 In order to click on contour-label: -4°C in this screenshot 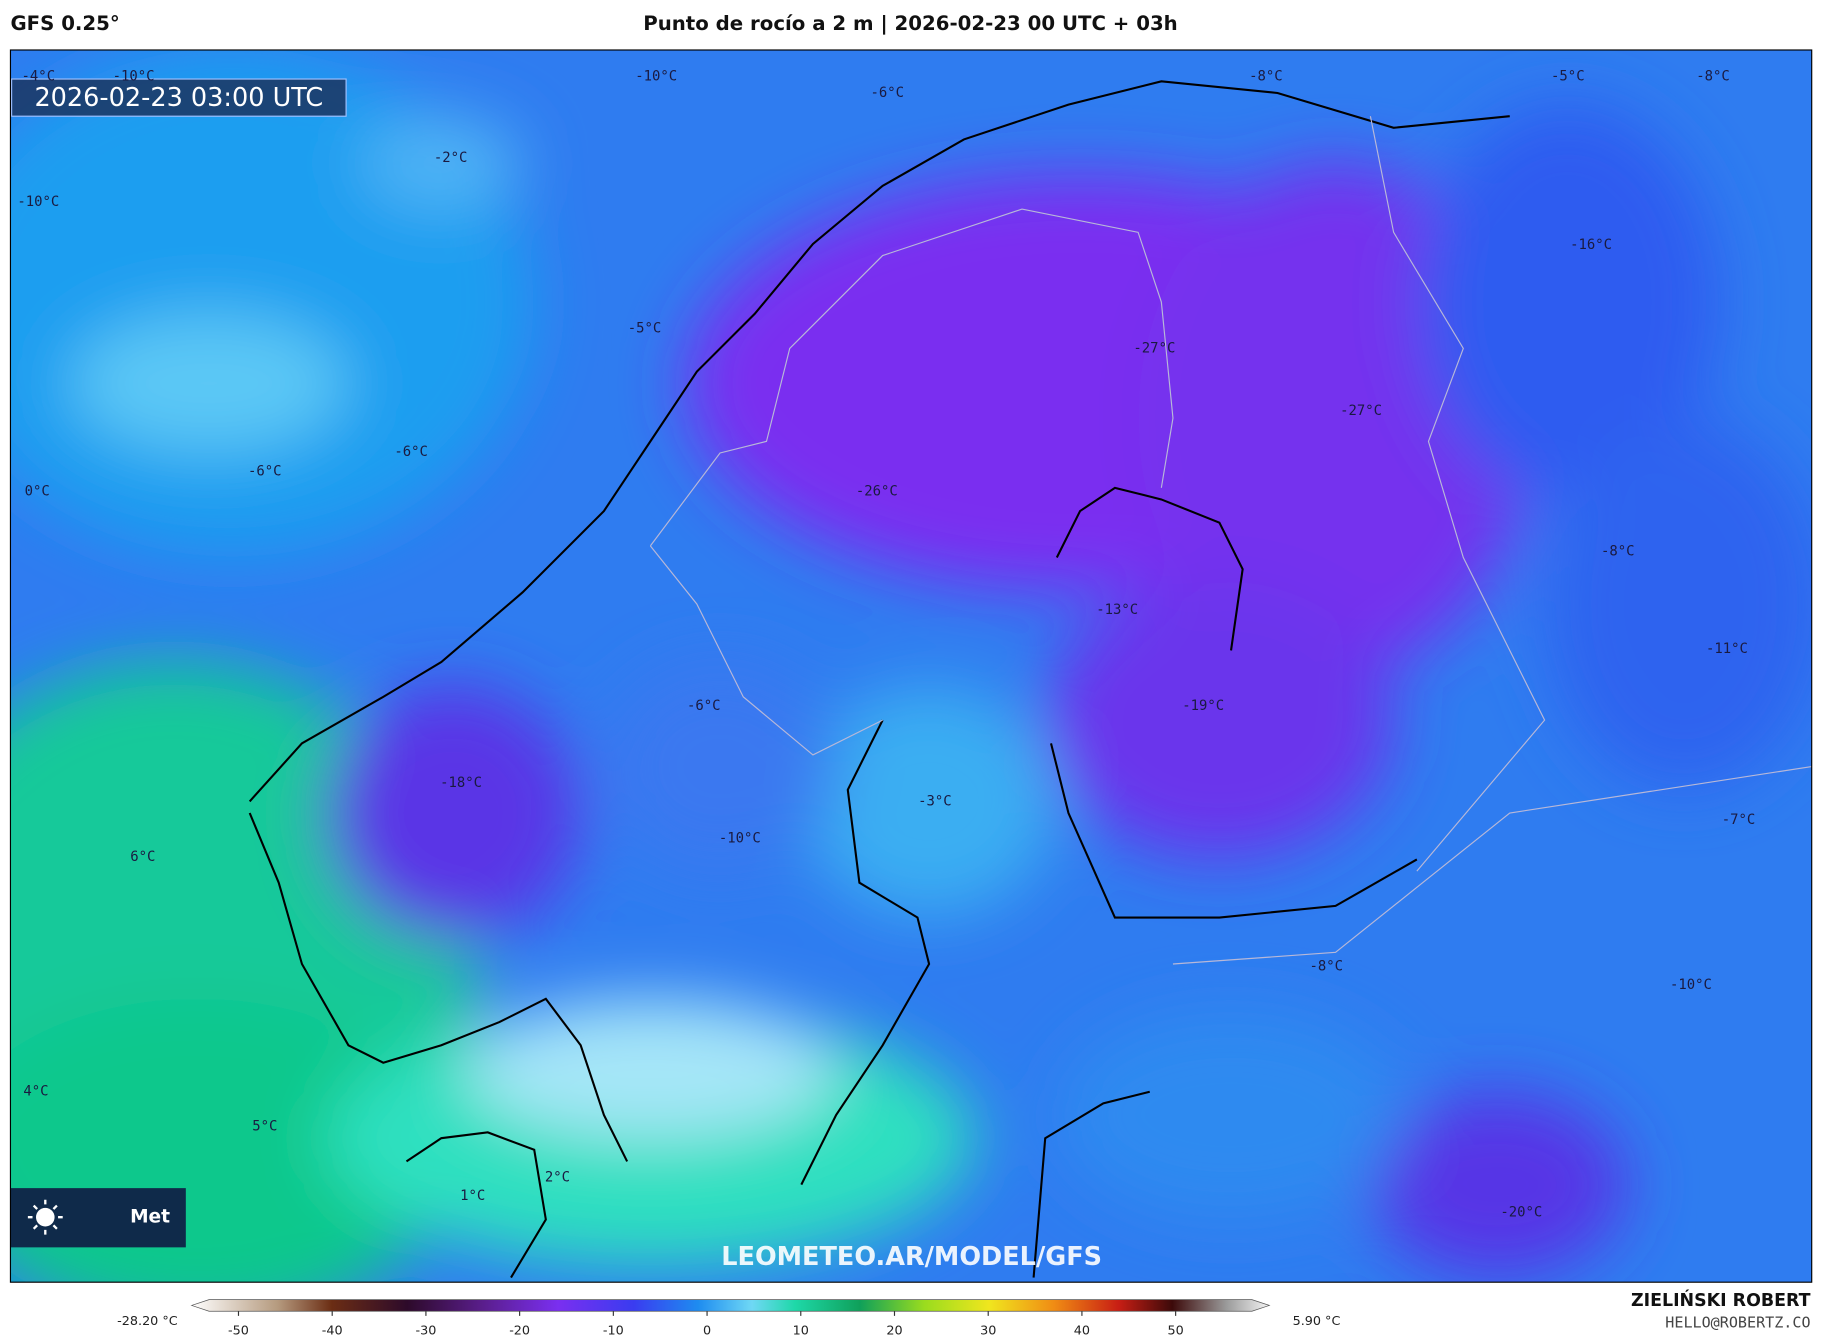, I will do `click(39, 77)`.